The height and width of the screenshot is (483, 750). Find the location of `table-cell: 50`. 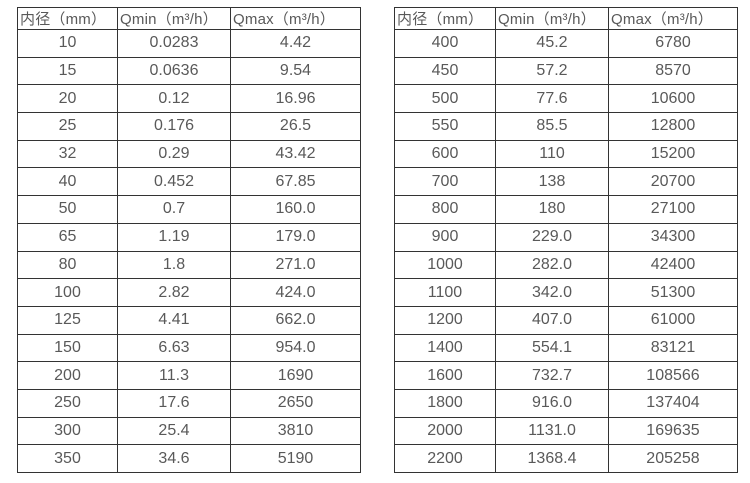

table-cell: 50 is located at coordinates (67, 209).